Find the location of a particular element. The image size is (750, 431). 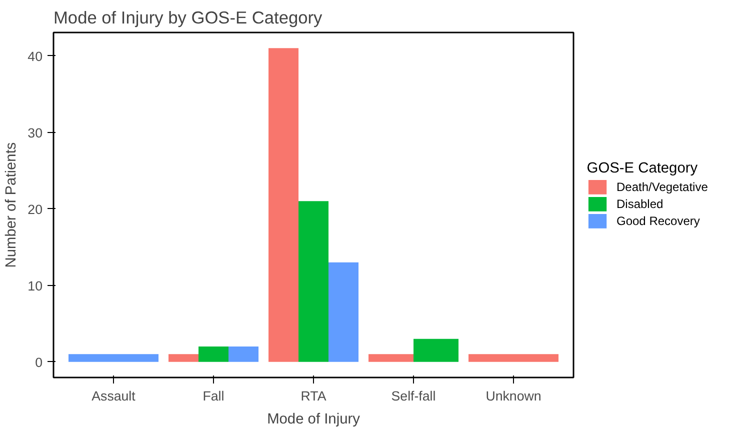

x-axis-title: Mode of Injury is located at coordinates (314, 420).